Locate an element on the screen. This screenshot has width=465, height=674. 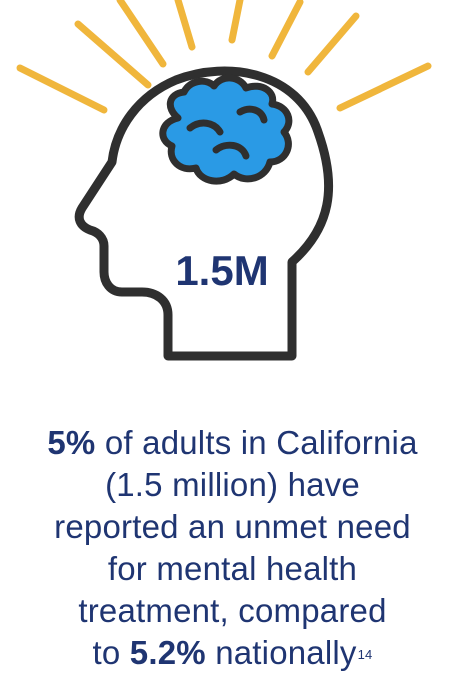
statement-line-5: treatment, compared is located at coordinates (232, 610).